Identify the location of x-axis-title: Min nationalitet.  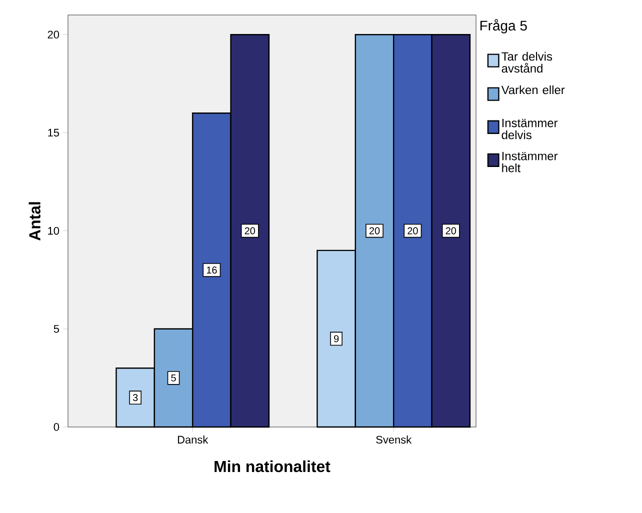
(272, 466).